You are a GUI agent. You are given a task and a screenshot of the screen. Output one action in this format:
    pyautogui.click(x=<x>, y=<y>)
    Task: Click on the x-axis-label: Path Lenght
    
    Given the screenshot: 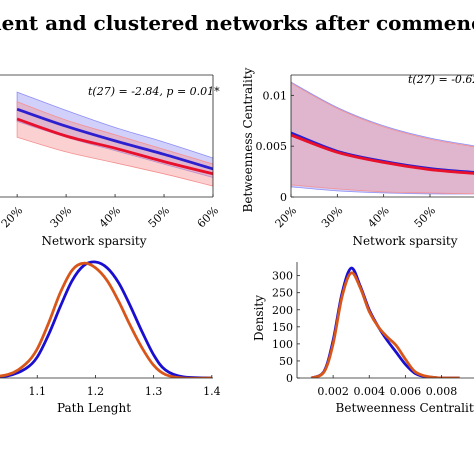 What is the action you would take?
    pyautogui.click(x=94, y=408)
    